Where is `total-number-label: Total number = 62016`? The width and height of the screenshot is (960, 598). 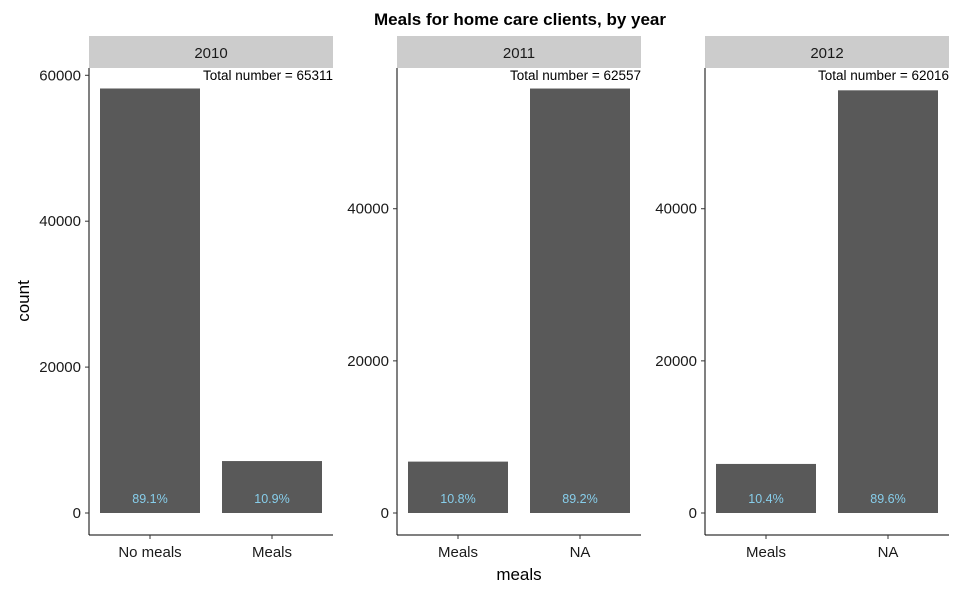 total-number-label: Total number = 62016 is located at coordinates (883, 75).